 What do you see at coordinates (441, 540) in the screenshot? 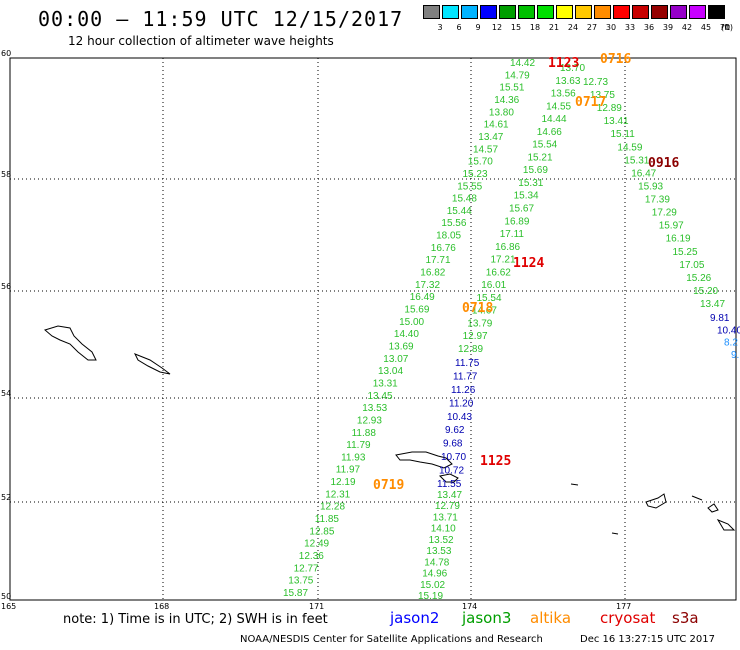
I see `wave-height-value: 13.52` at bounding box center [441, 540].